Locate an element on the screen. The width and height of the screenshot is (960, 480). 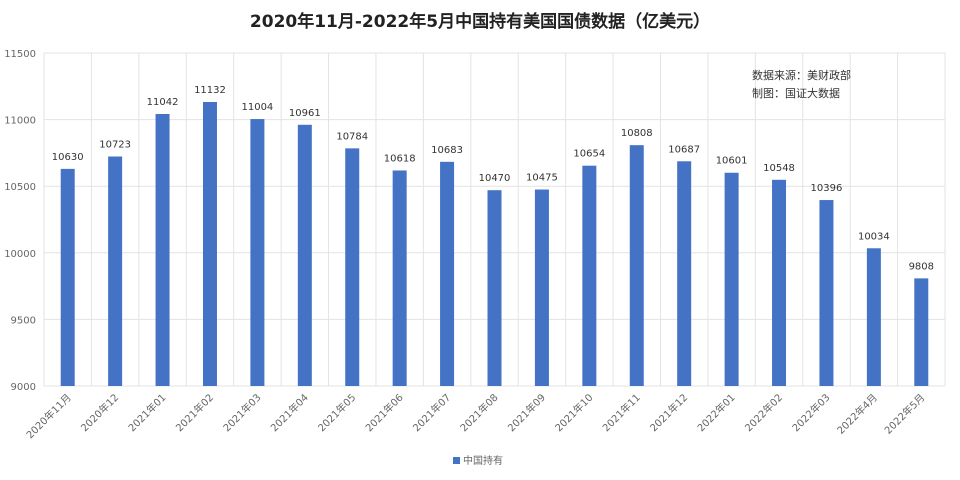
x-tick-label: 2021年03 is located at coordinates (241, 412).